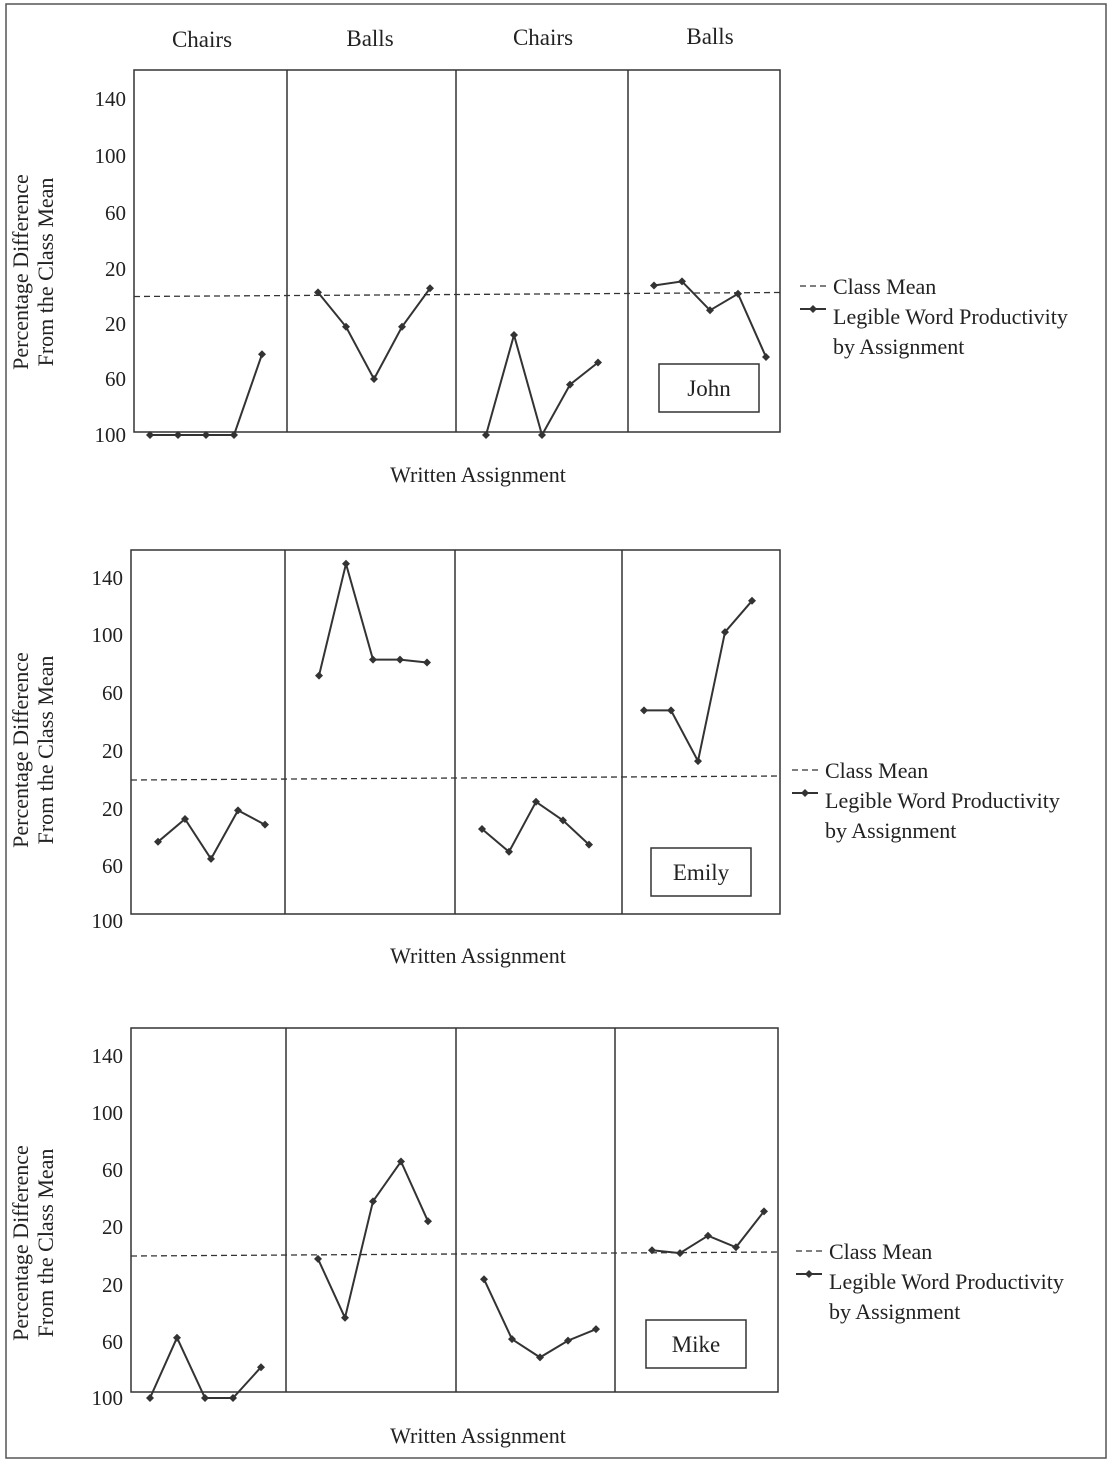  I want to click on mike-y-tick-label: 100, so click(108, 1398).